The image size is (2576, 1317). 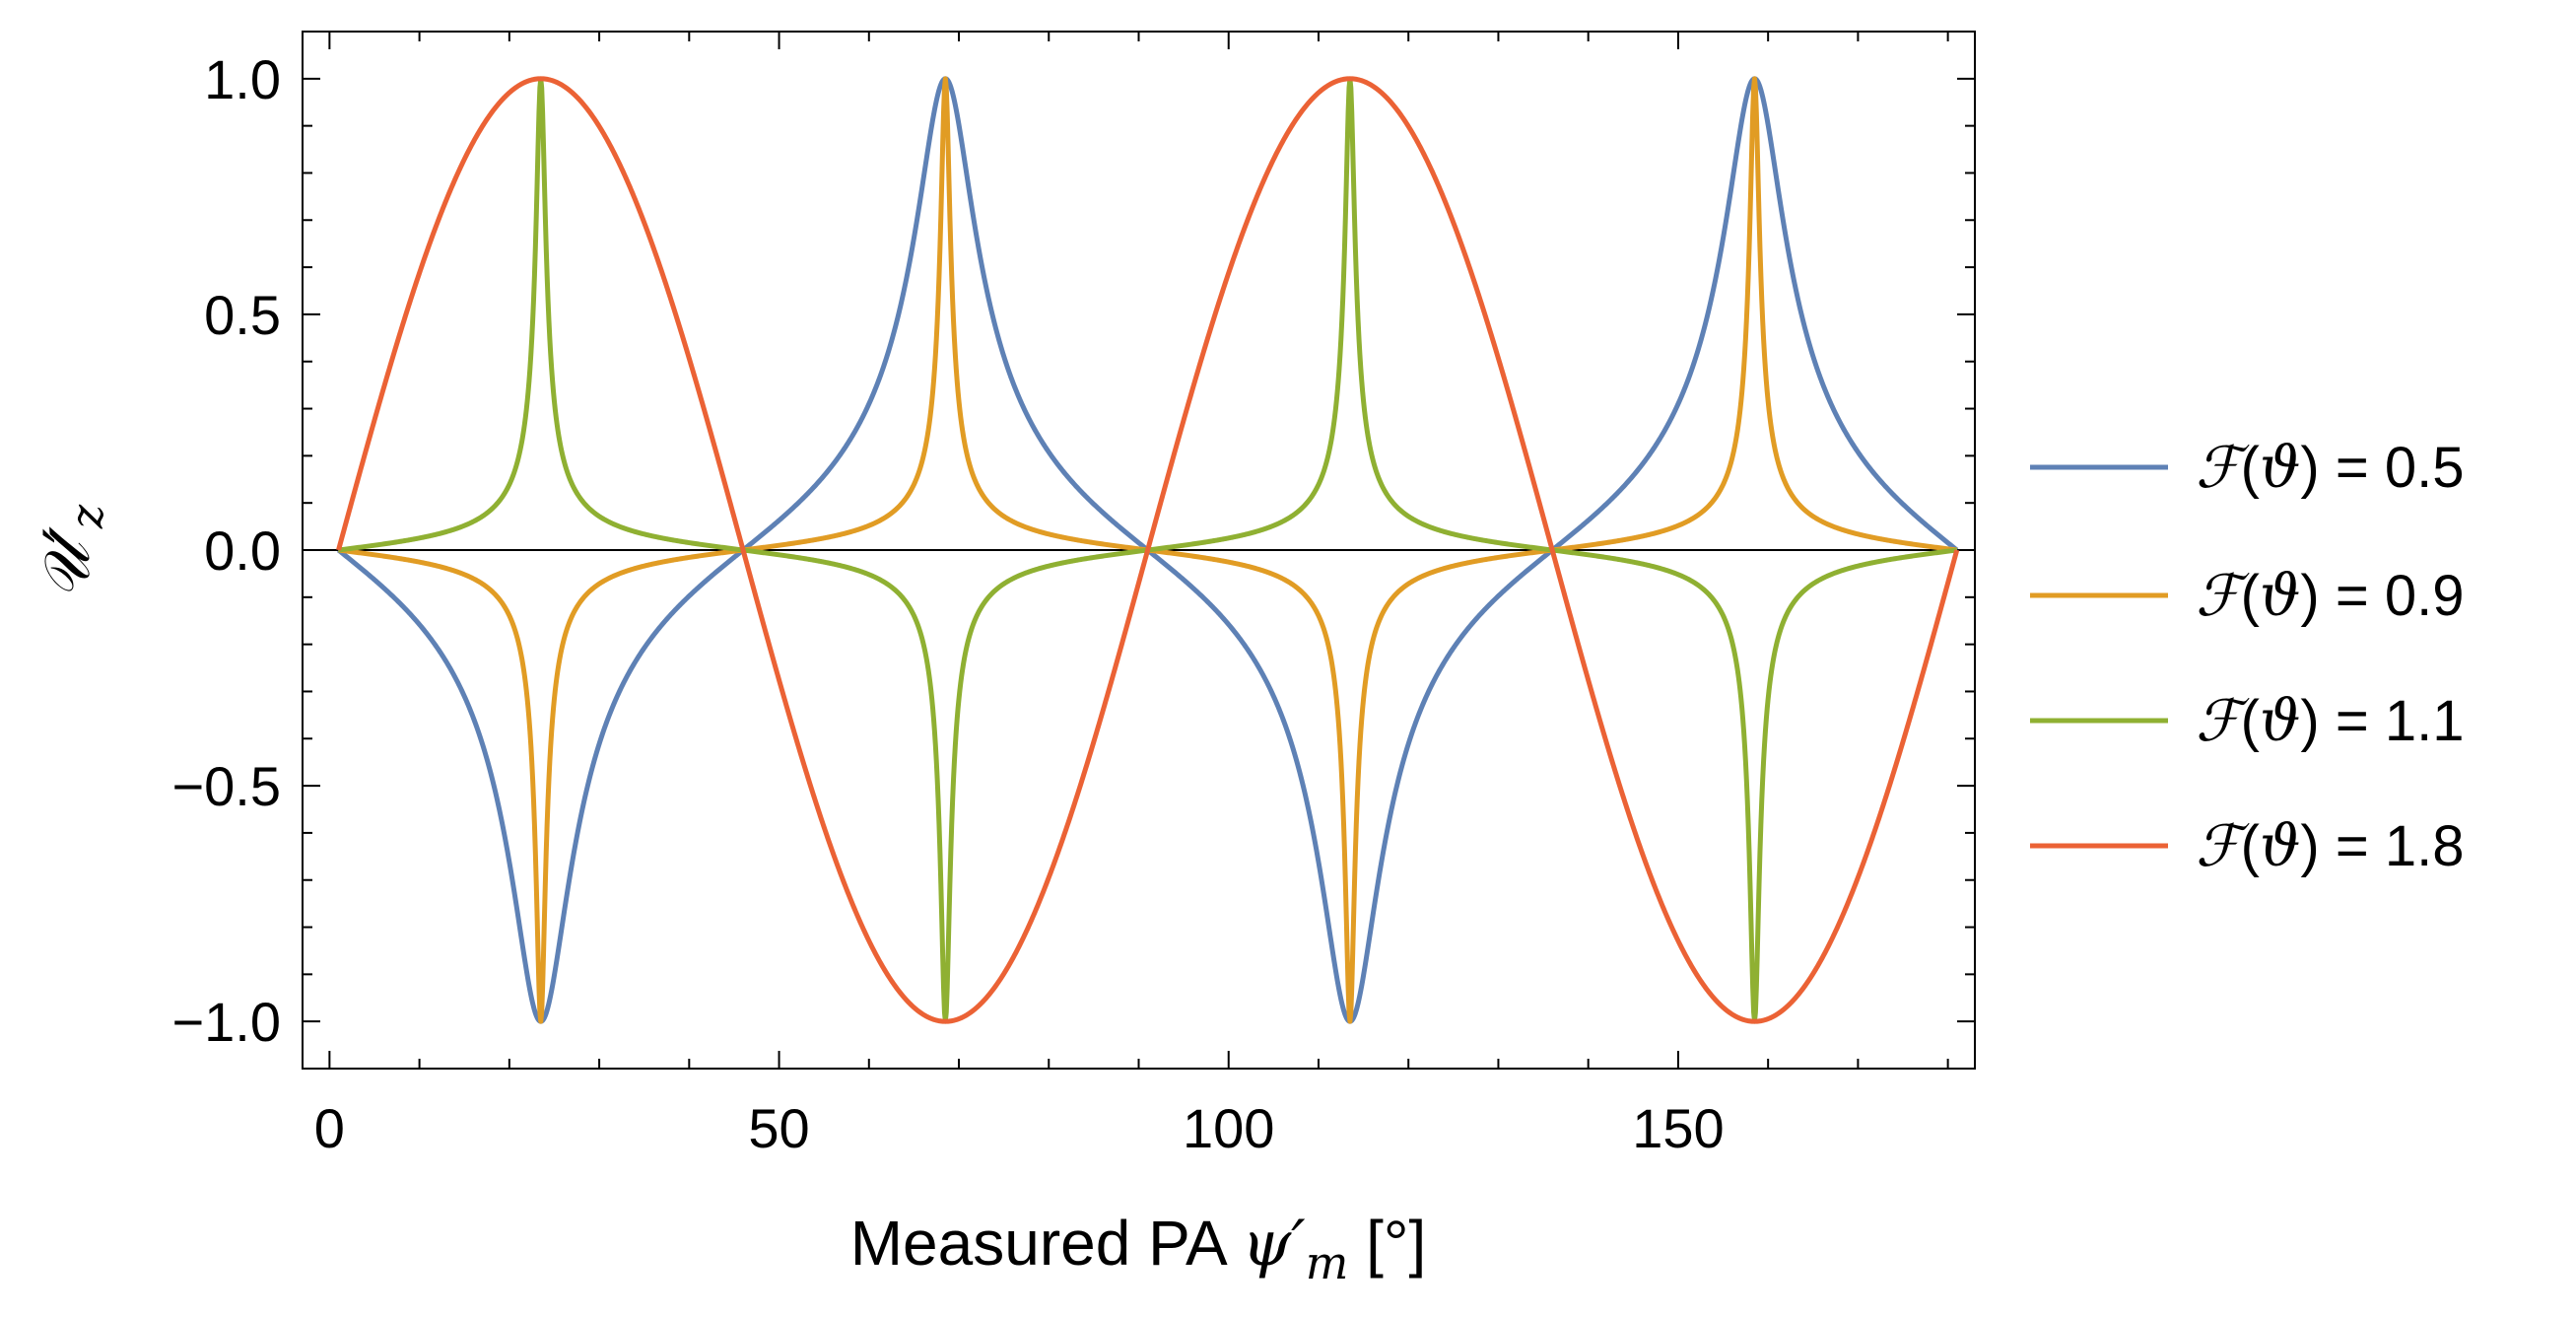 I want to click on legend-item: ℱ(ϑ) = 1.8, so click(x=2247, y=845).